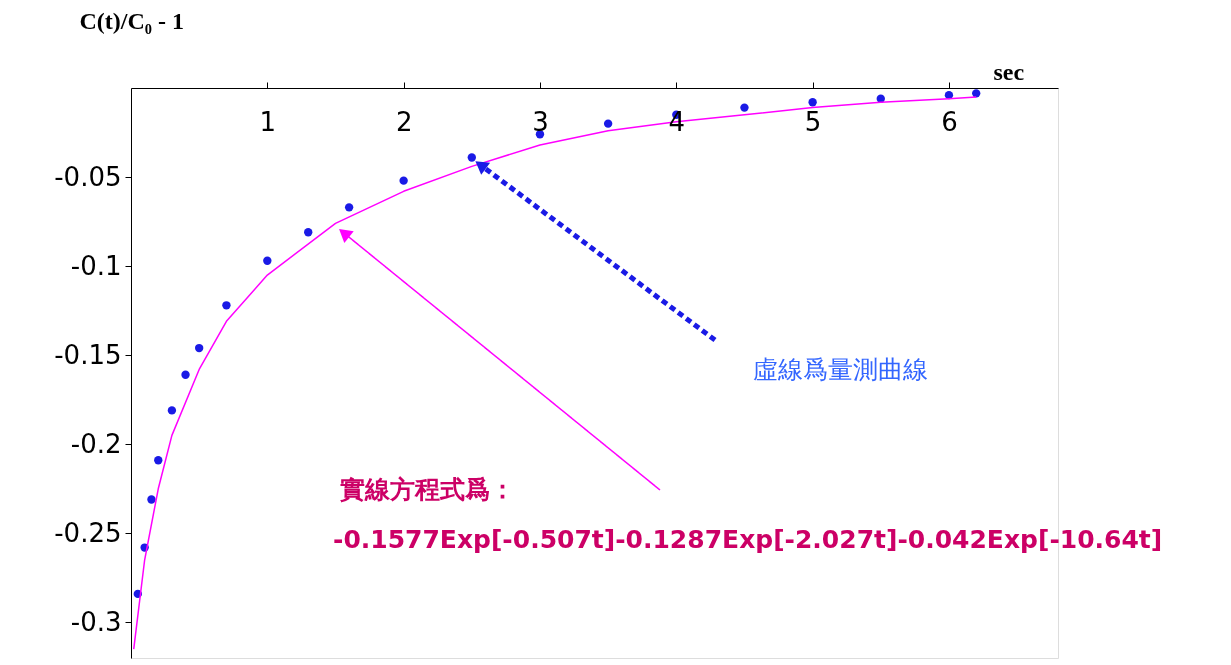  Describe the element at coordinates (268, 121) in the screenshot. I see `x-tick-label: 1` at that location.